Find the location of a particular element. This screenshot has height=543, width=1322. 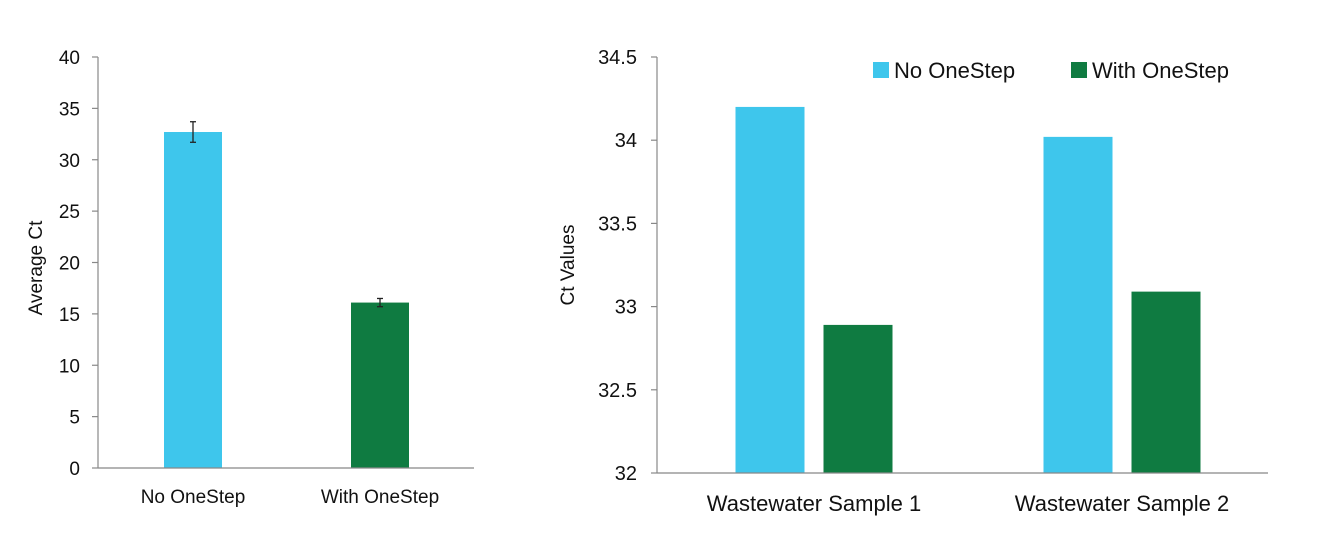

legend-label-no-onestep: No OneStep is located at coordinates (954, 70).